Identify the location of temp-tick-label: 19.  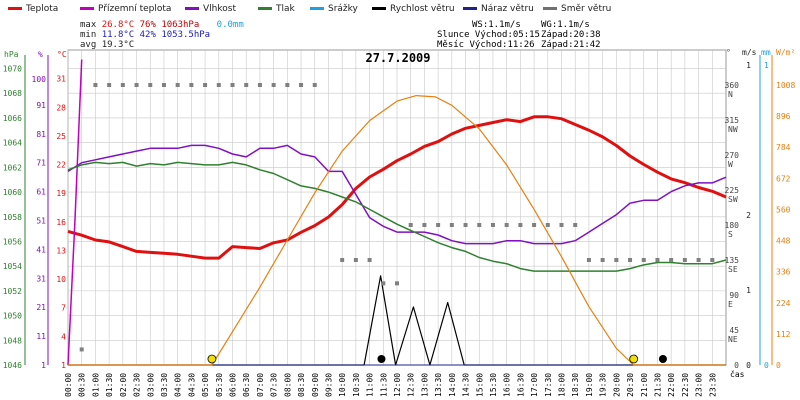
(61, 193).